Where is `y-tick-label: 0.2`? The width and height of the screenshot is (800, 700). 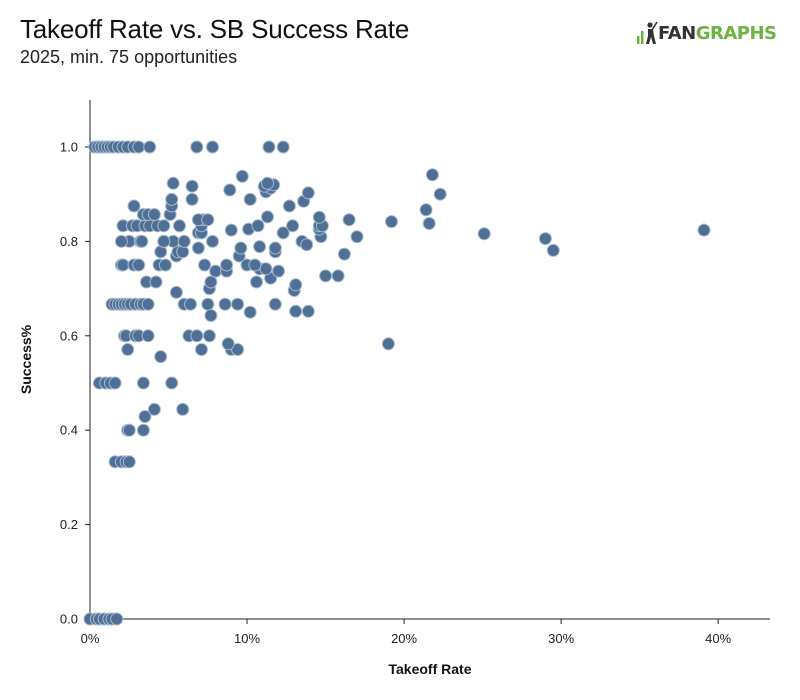 y-tick-label: 0.2 is located at coordinates (69, 524).